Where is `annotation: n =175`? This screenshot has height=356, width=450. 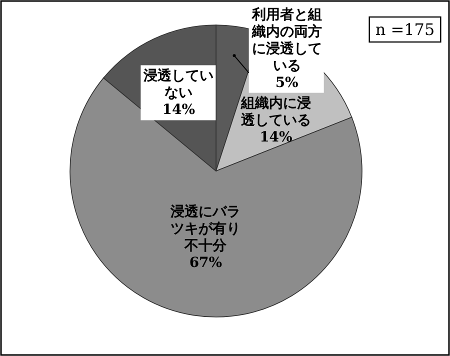 annotation: n =175 is located at coordinates (405, 29).